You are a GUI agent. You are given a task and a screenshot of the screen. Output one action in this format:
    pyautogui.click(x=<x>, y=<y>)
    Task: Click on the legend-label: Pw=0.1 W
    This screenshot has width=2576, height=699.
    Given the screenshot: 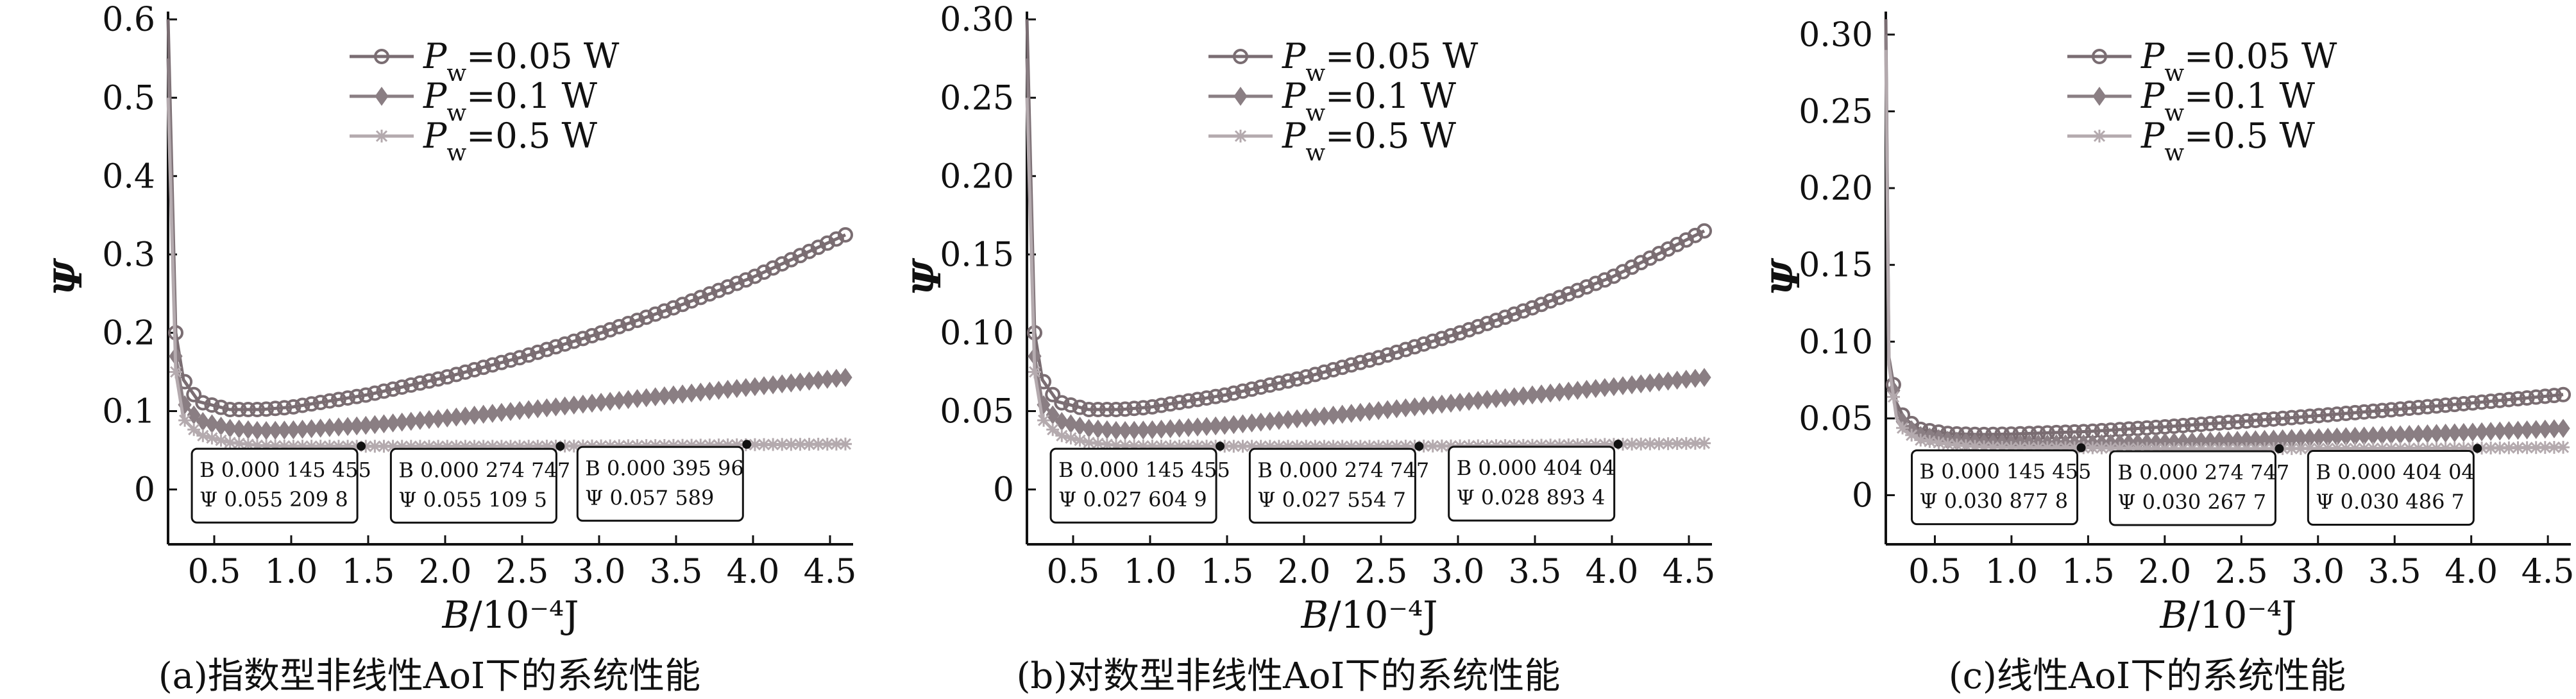 What is the action you would take?
    pyautogui.click(x=2227, y=101)
    